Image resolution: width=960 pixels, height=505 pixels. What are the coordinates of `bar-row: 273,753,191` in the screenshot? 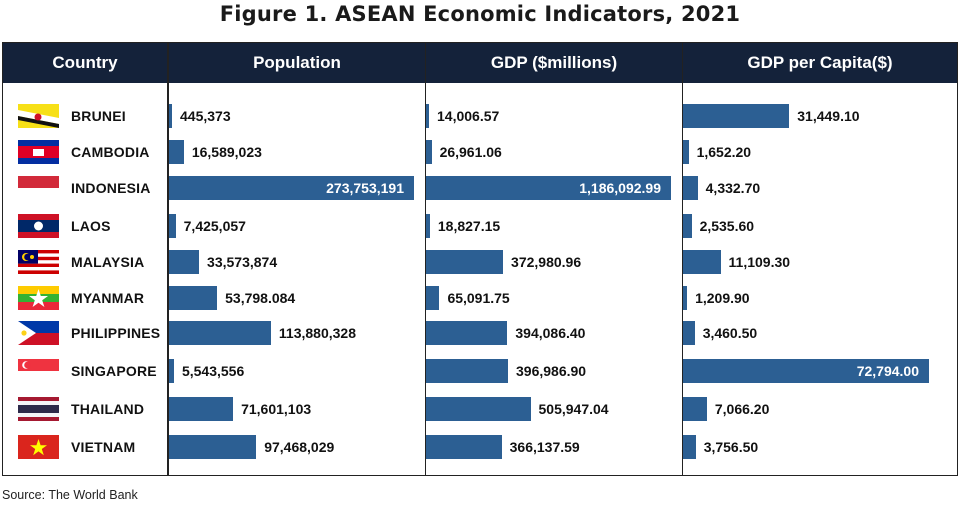 It's located at (297, 194).